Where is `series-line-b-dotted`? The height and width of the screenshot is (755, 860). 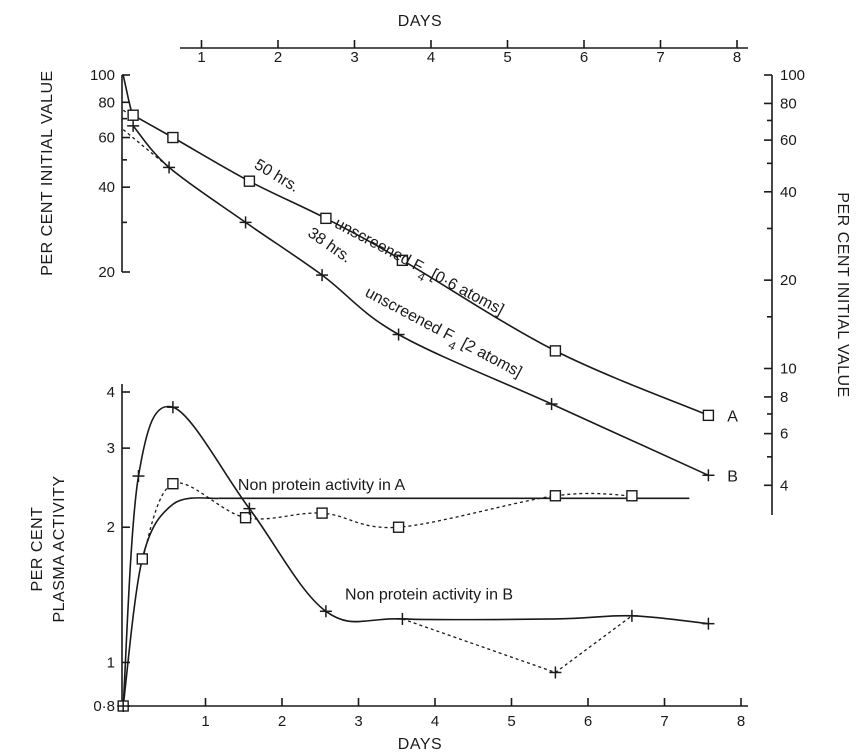
series-line-b-dotted is located at coordinates (517, 644).